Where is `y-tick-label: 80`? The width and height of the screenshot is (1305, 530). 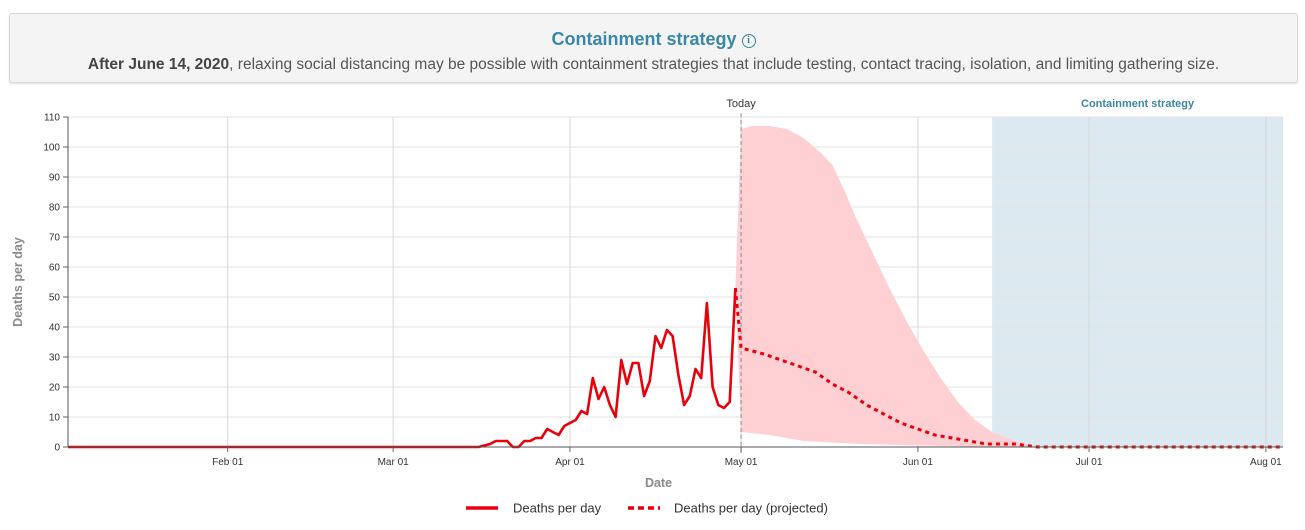 y-tick-label: 80 is located at coordinates (55, 208).